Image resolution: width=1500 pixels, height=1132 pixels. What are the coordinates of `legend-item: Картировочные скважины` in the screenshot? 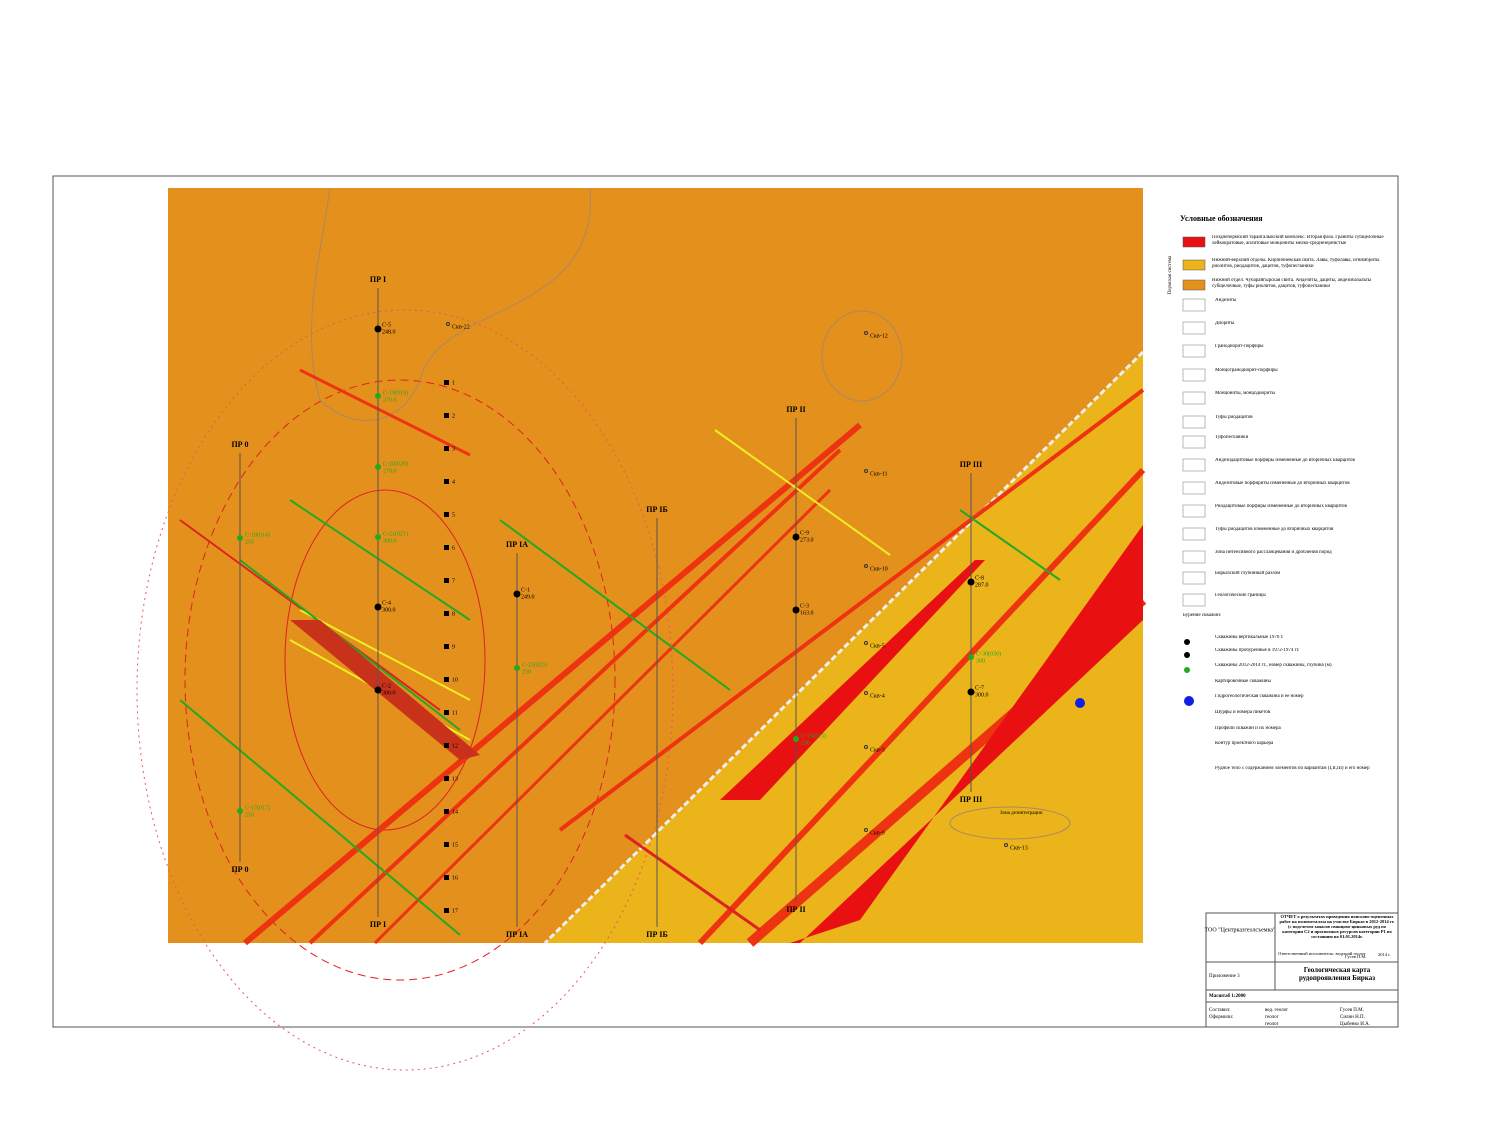 It's located at (1243, 681).